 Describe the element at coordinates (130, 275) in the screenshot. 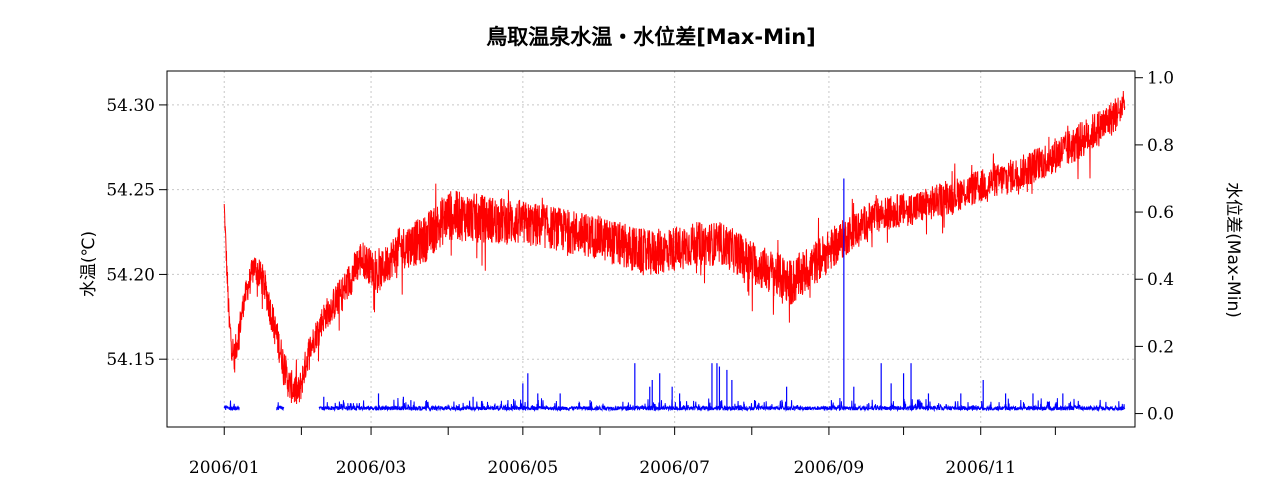

I see `y-tick-label: 54.20` at that location.